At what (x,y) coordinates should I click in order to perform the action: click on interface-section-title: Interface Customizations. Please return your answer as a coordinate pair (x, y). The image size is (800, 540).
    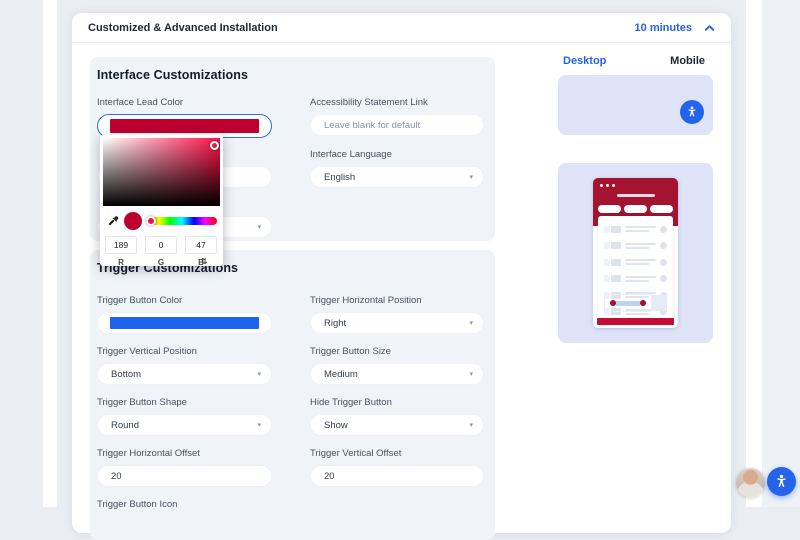
    Looking at the image, I should click on (173, 75).